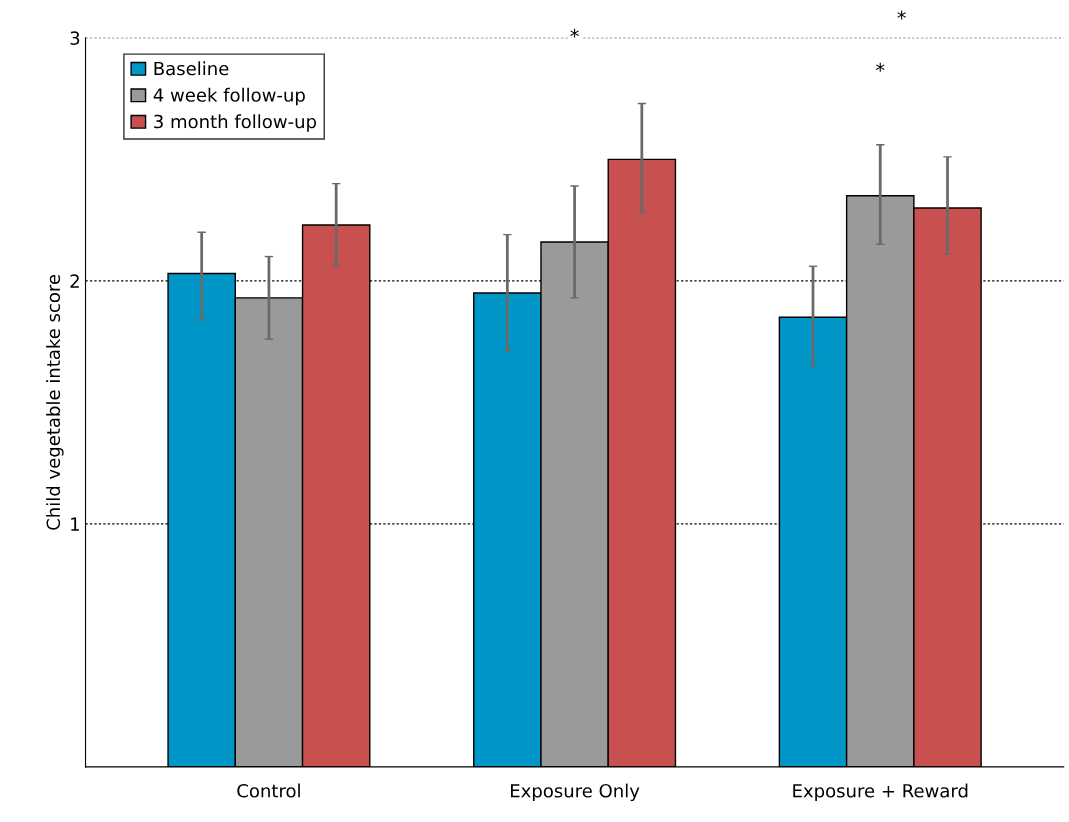 This screenshot has height=822, width=1069. I want to click on y-tick-label: 3, so click(75, 38).